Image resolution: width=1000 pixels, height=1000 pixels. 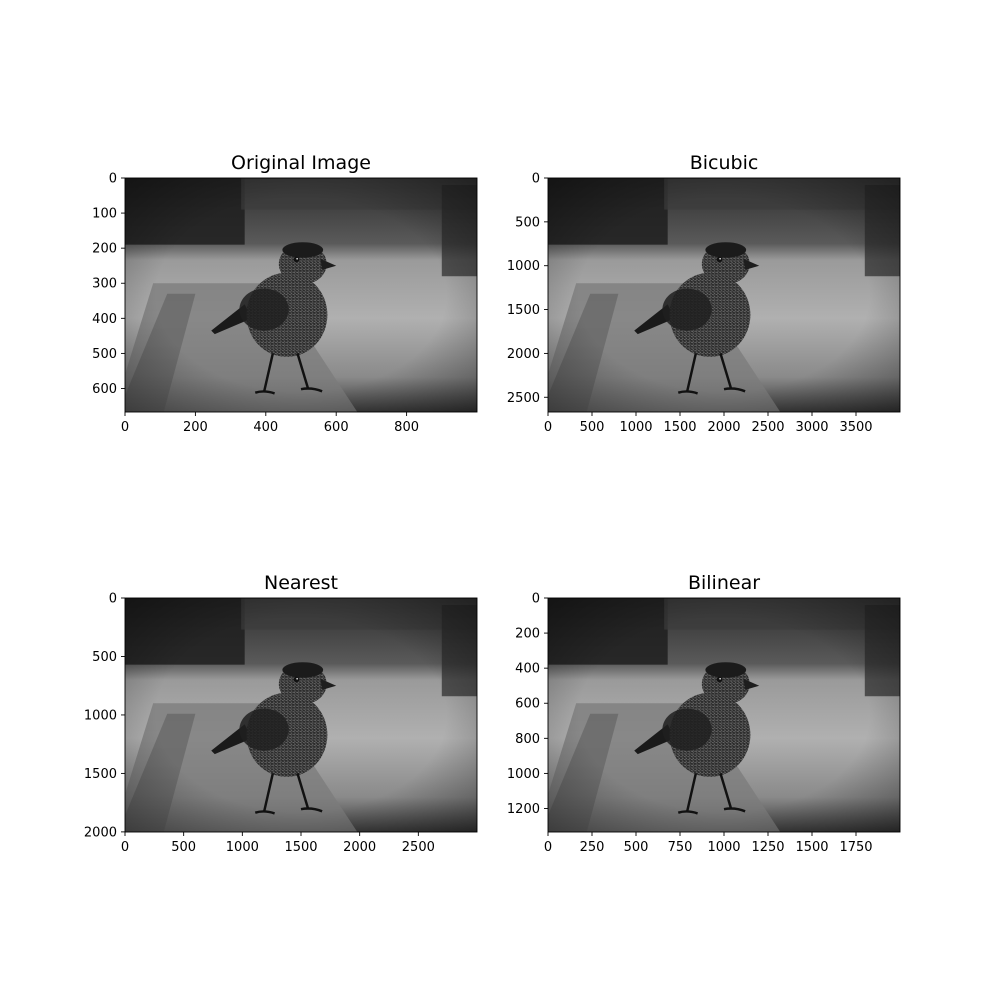 I want to click on x-tick-label: 400, so click(x=265, y=427).